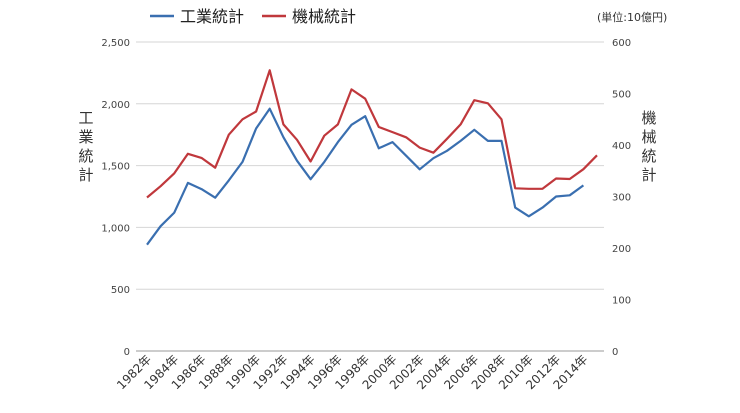  Describe the element at coordinates (324, 16) in the screenshot. I see `legend-label-2: 機械統計` at that location.